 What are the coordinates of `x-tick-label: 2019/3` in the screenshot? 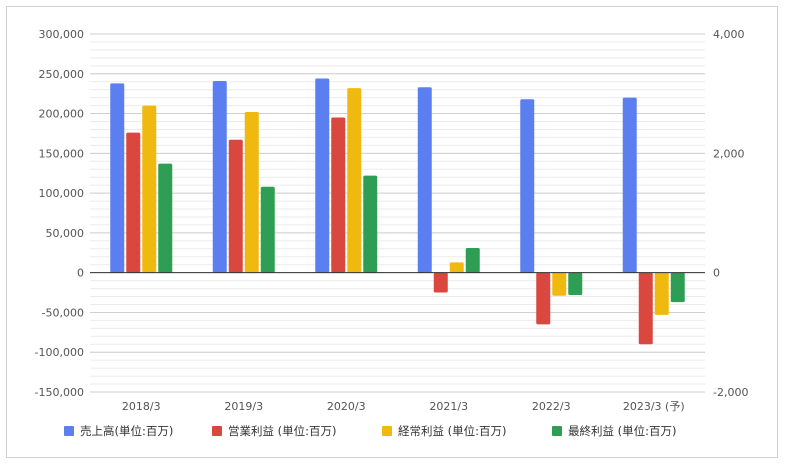 It's located at (243, 406).